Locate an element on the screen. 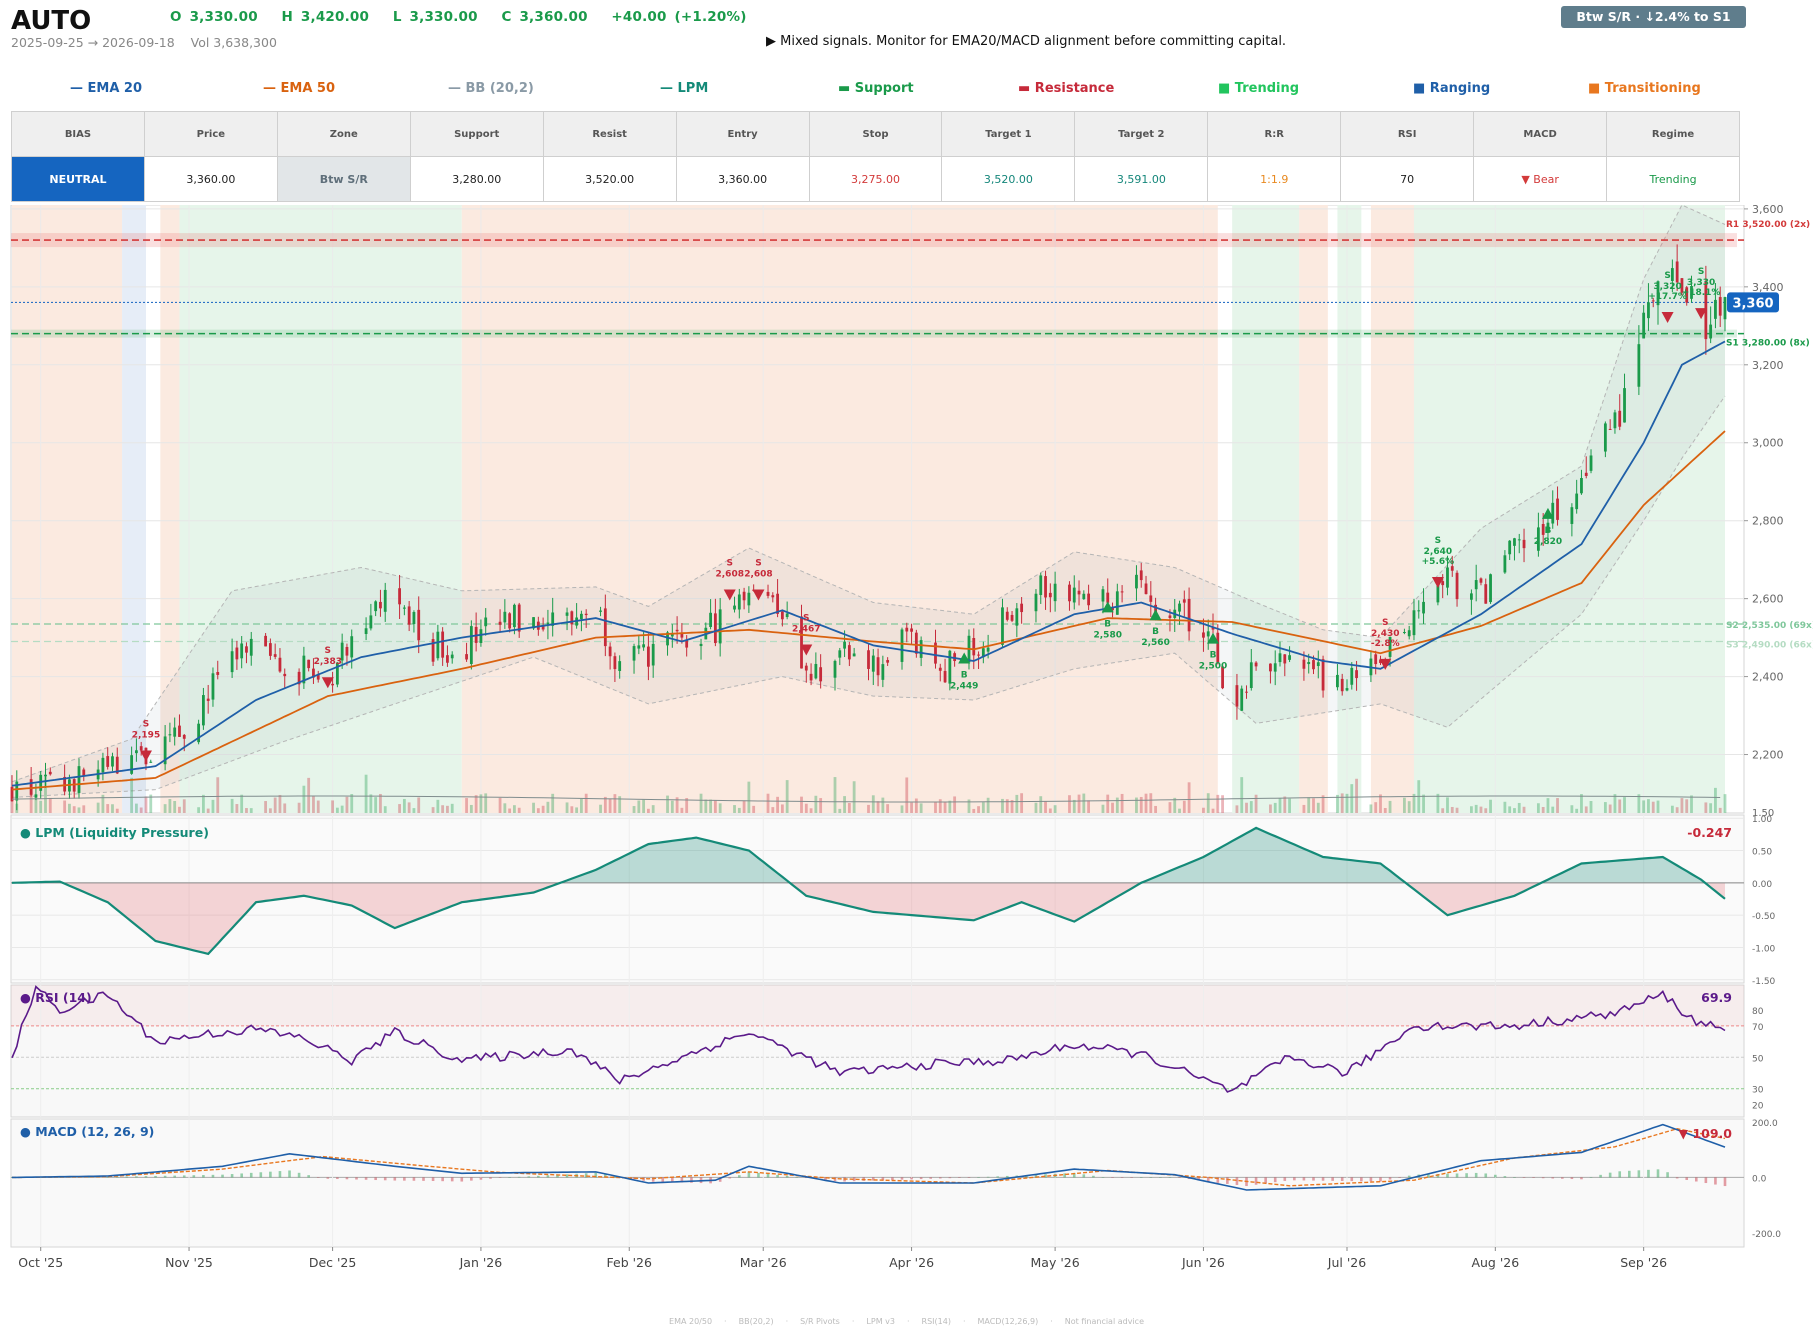 The image size is (1813, 1330). macd-tick-label: 200.0 is located at coordinates (1765, 1124).